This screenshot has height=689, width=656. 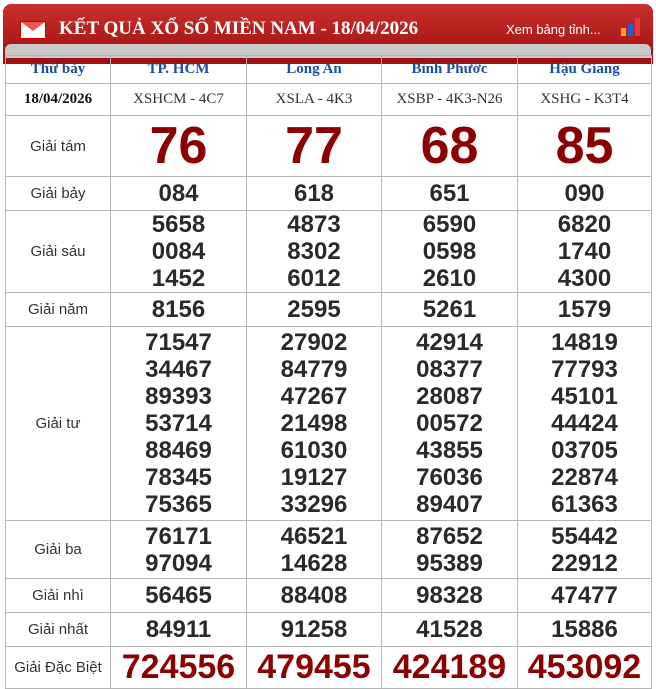 What do you see at coordinates (58, 251) in the screenshot?
I see `prize-label: Giải sáu` at bounding box center [58, 251].